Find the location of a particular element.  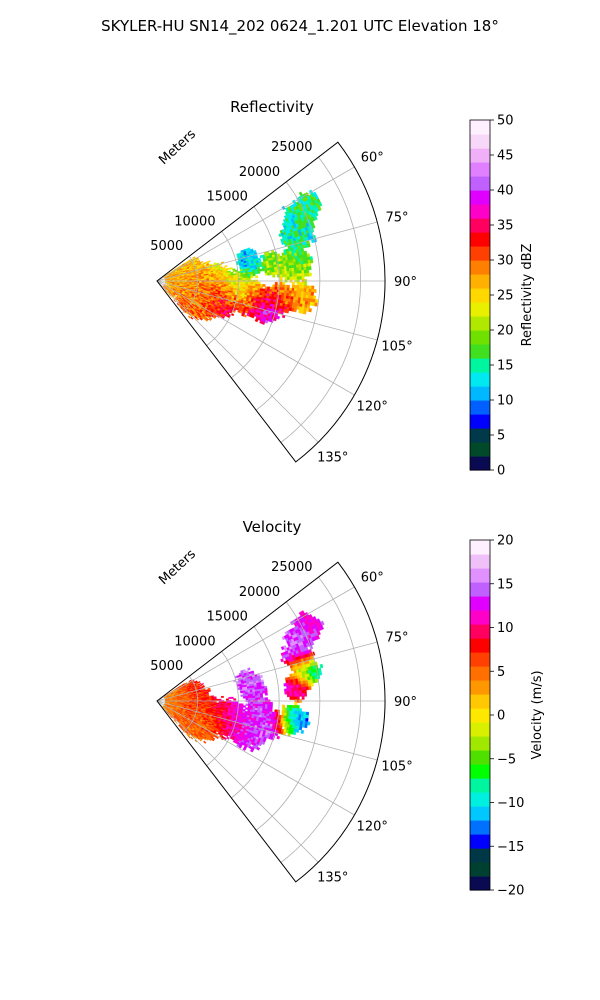

reflectivity-radial-axis-label: Meters is located at coordinates (177, 147).